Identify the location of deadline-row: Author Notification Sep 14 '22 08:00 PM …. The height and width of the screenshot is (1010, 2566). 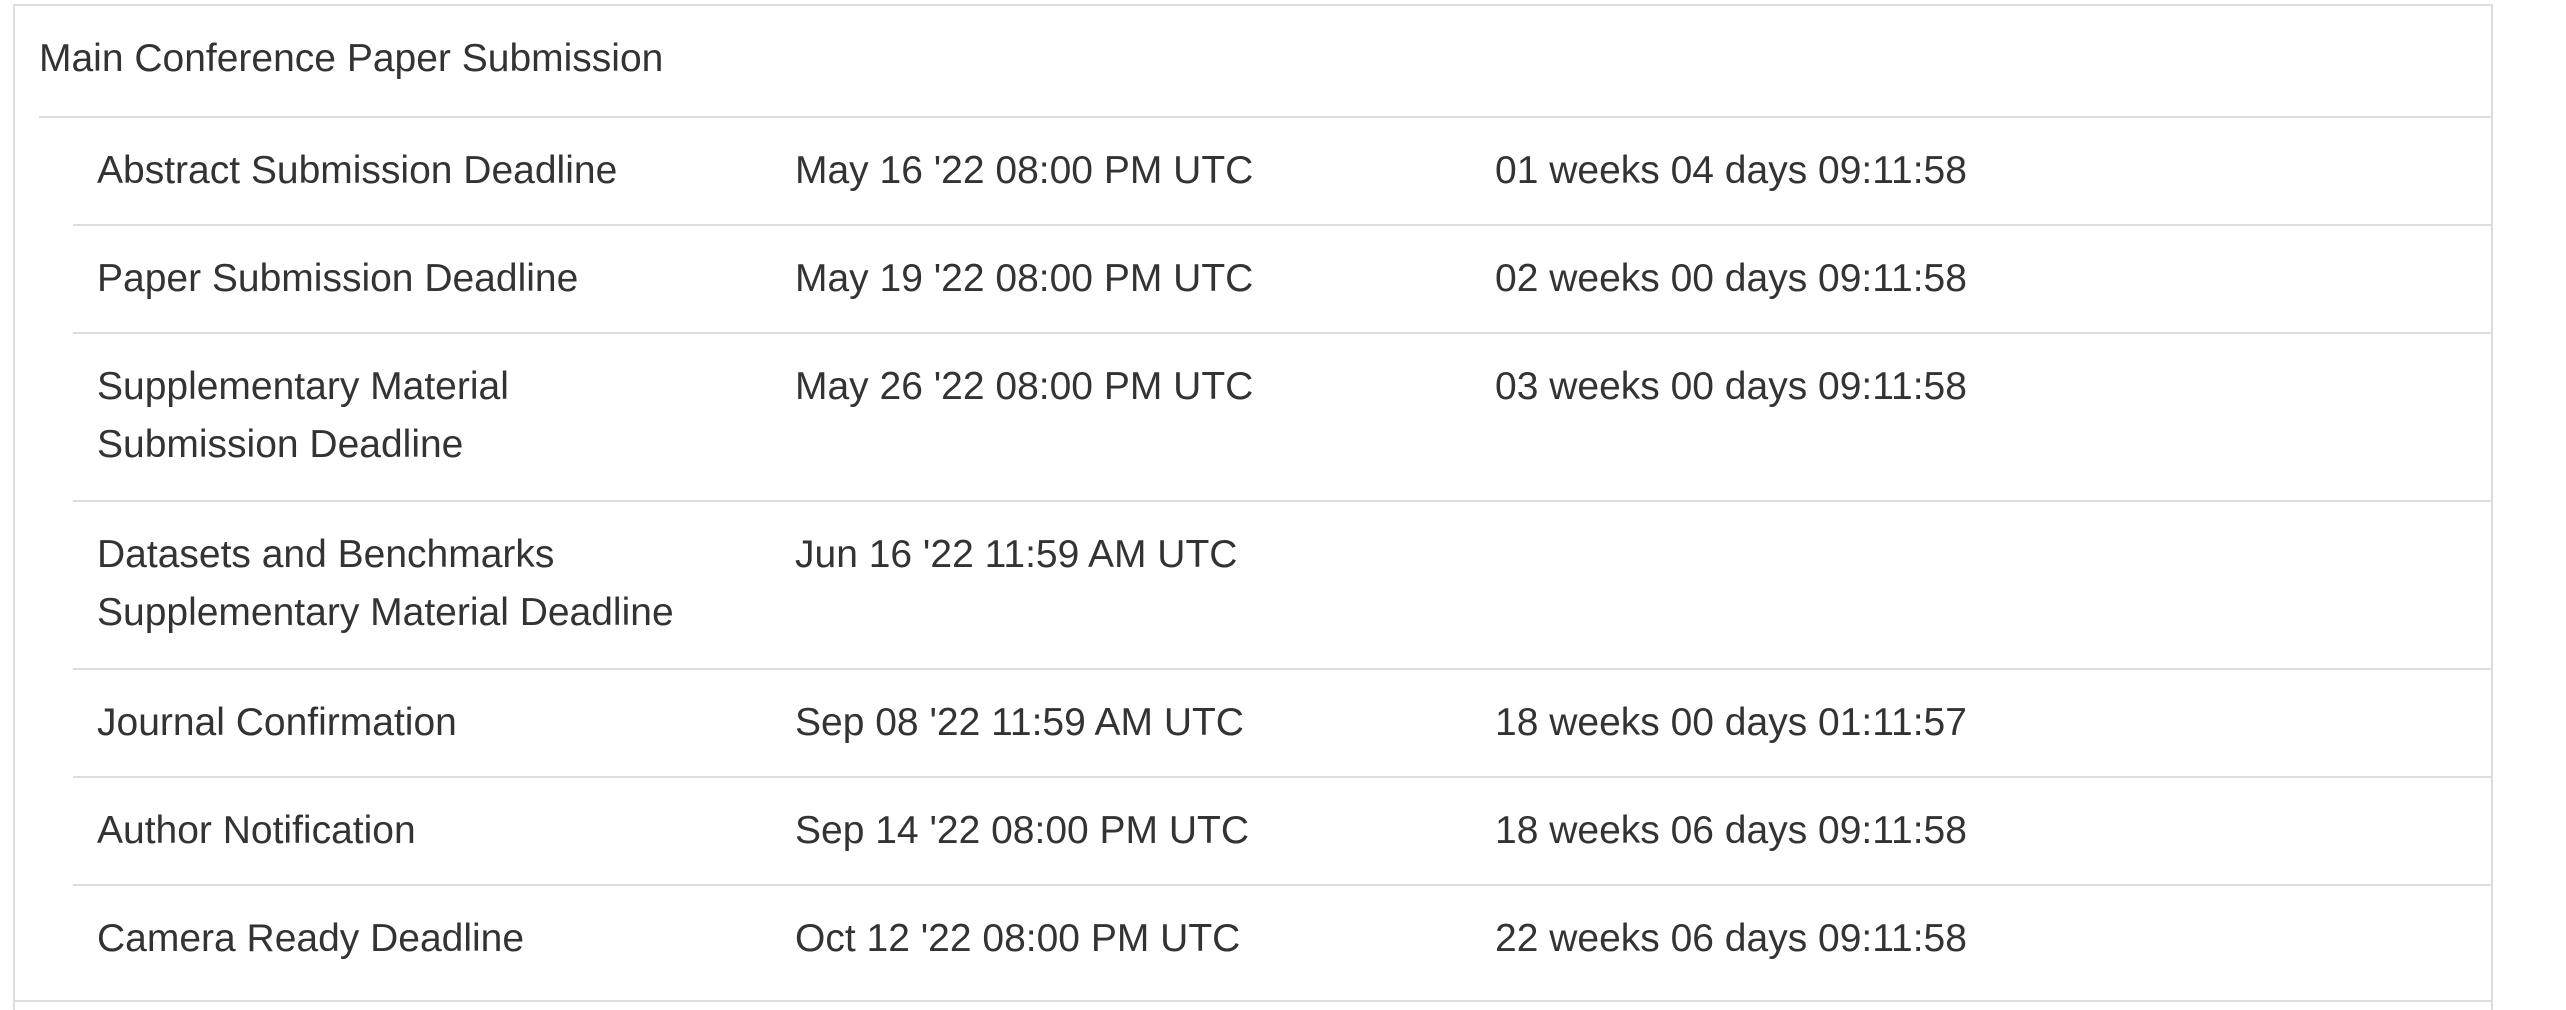
(1282, 832).